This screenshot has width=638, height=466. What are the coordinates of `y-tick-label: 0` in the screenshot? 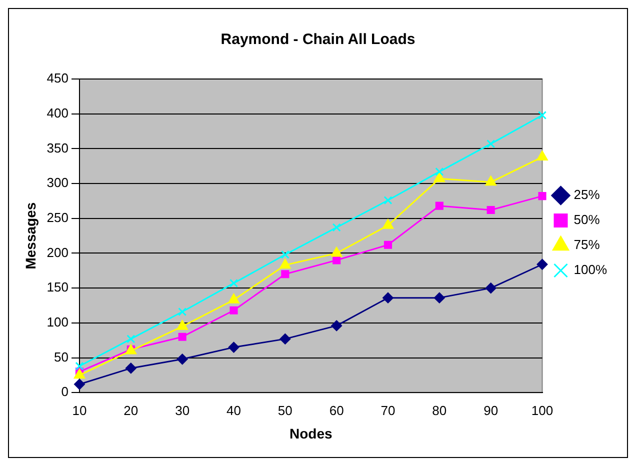 It's located at (64, 392).